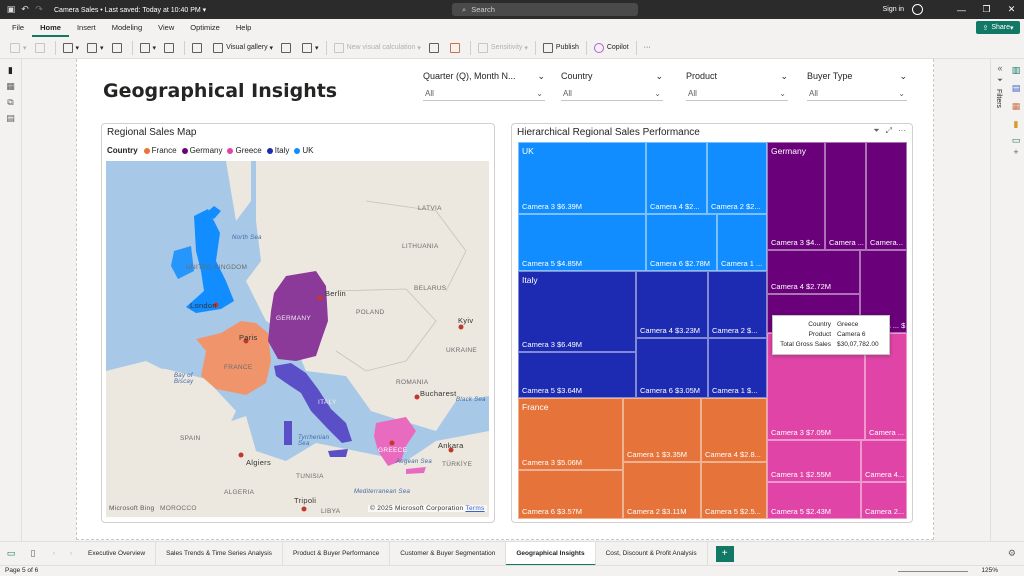 This screenshot has width=1024, height=576. I want to click on new-visual-button, so click(198, 48).